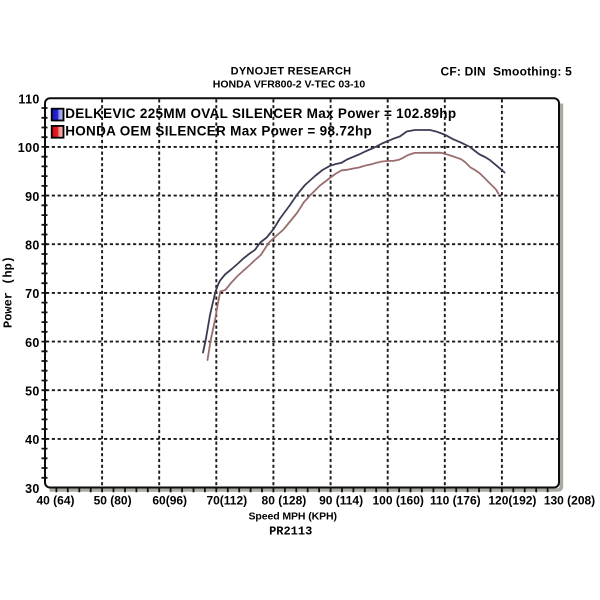  Describe the element at coordinates (32, 294) in the screenshot. I see `svg-text: 70` at that location.